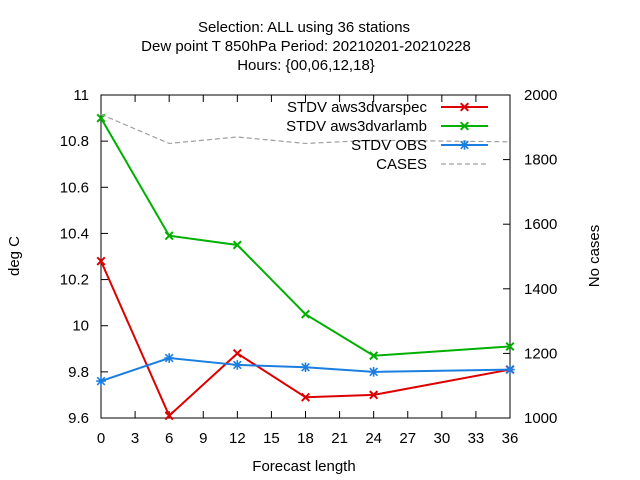  I want to click on x-tick-label: 18, so click(305, 438).